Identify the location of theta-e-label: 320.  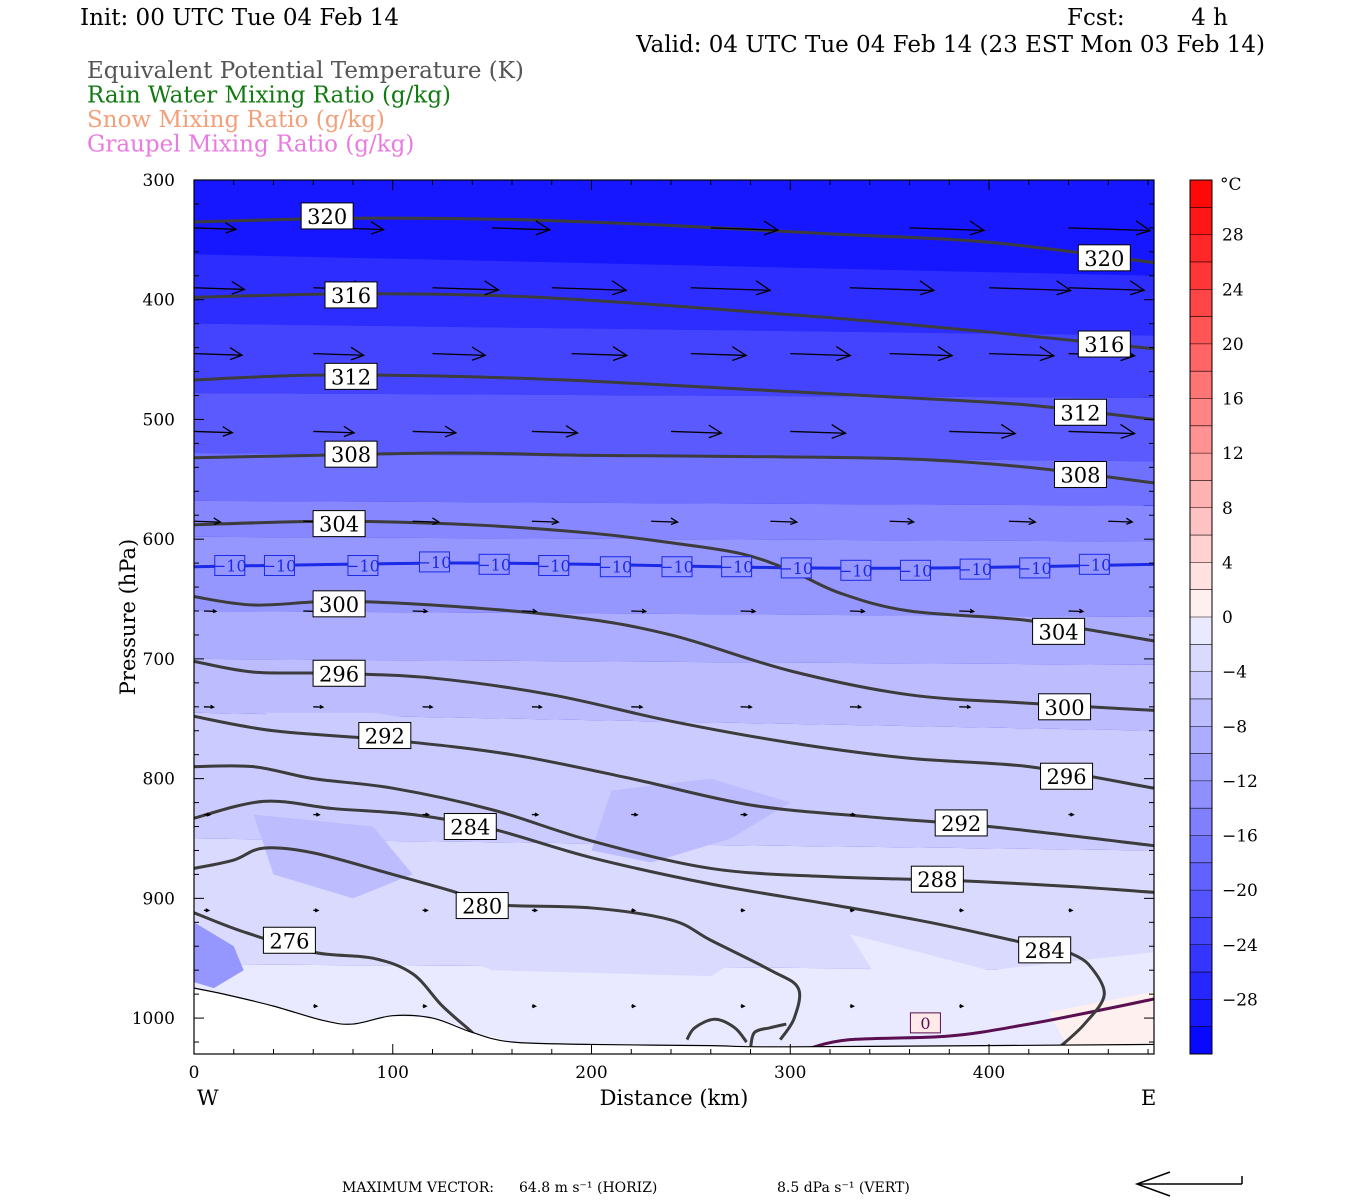
(327, 216).